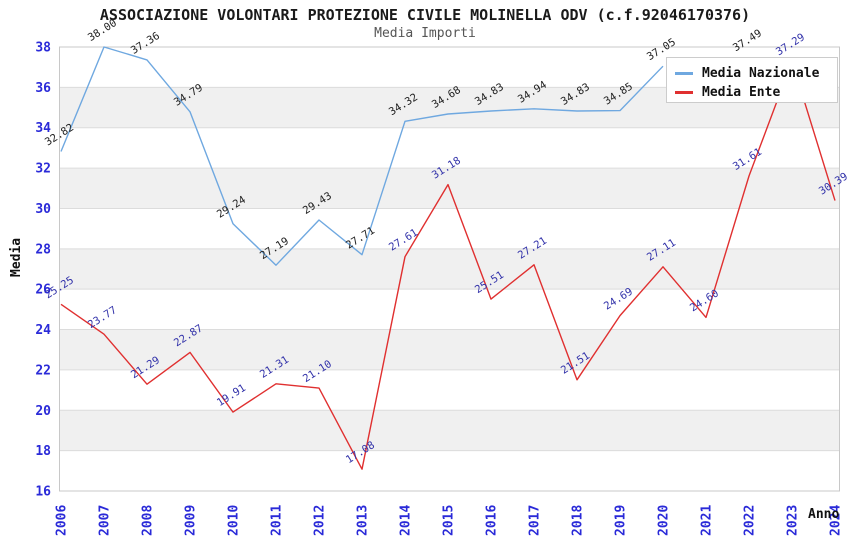  I want to click on legend-item-media-nazionale: Media Nazionale, so click(756, 73).